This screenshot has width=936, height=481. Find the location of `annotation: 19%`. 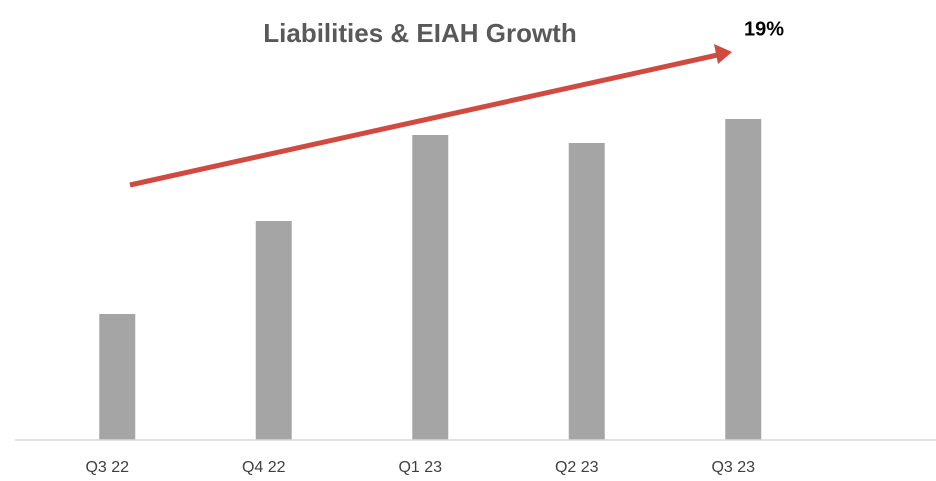

annotation: 19% is located at coordinates (764, 29).